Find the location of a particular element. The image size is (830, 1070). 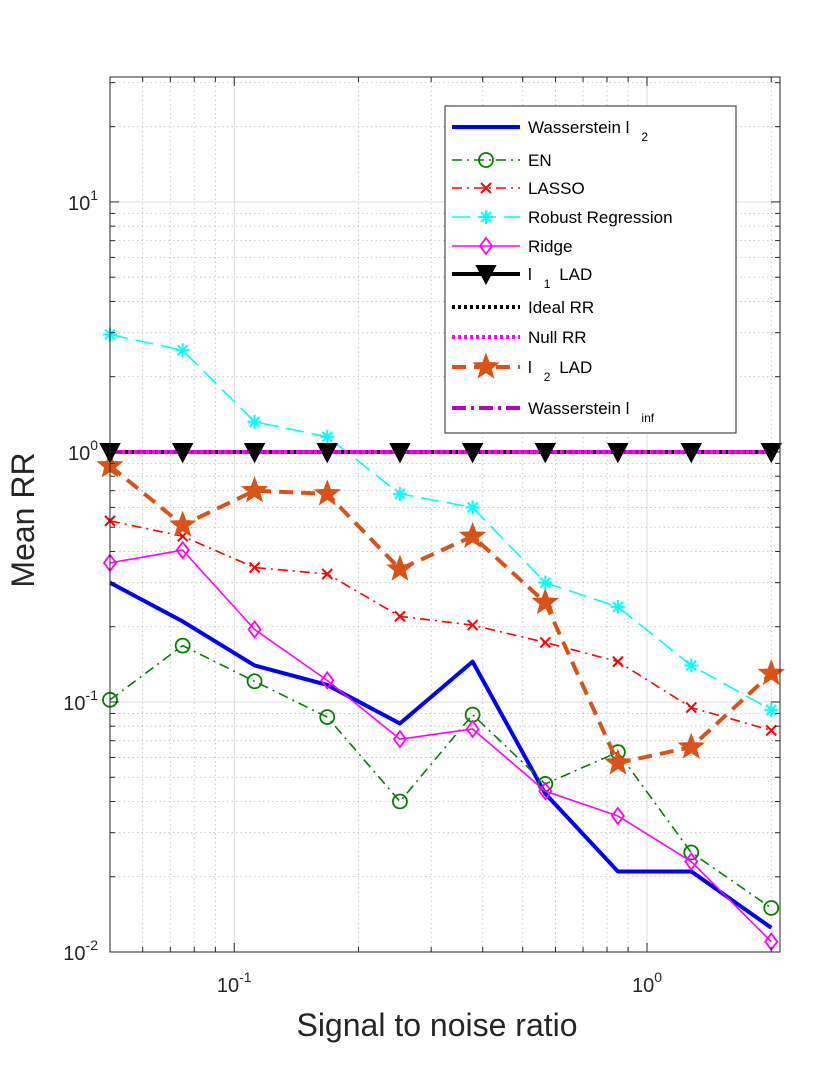

x-tick-label: 10⁰ is located at coordinates (647, 983).